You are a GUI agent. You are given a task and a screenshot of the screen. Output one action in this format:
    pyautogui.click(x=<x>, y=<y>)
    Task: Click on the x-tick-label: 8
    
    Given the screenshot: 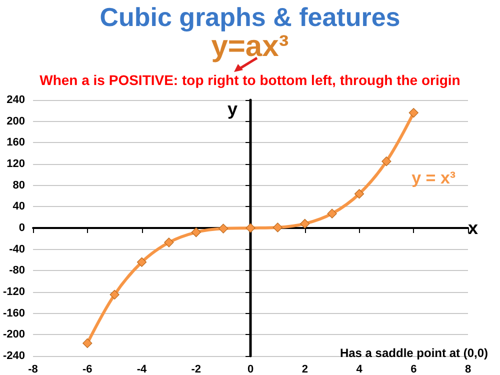 What is the action you would take?
    pyautogui.click(x=468, y=369)
    